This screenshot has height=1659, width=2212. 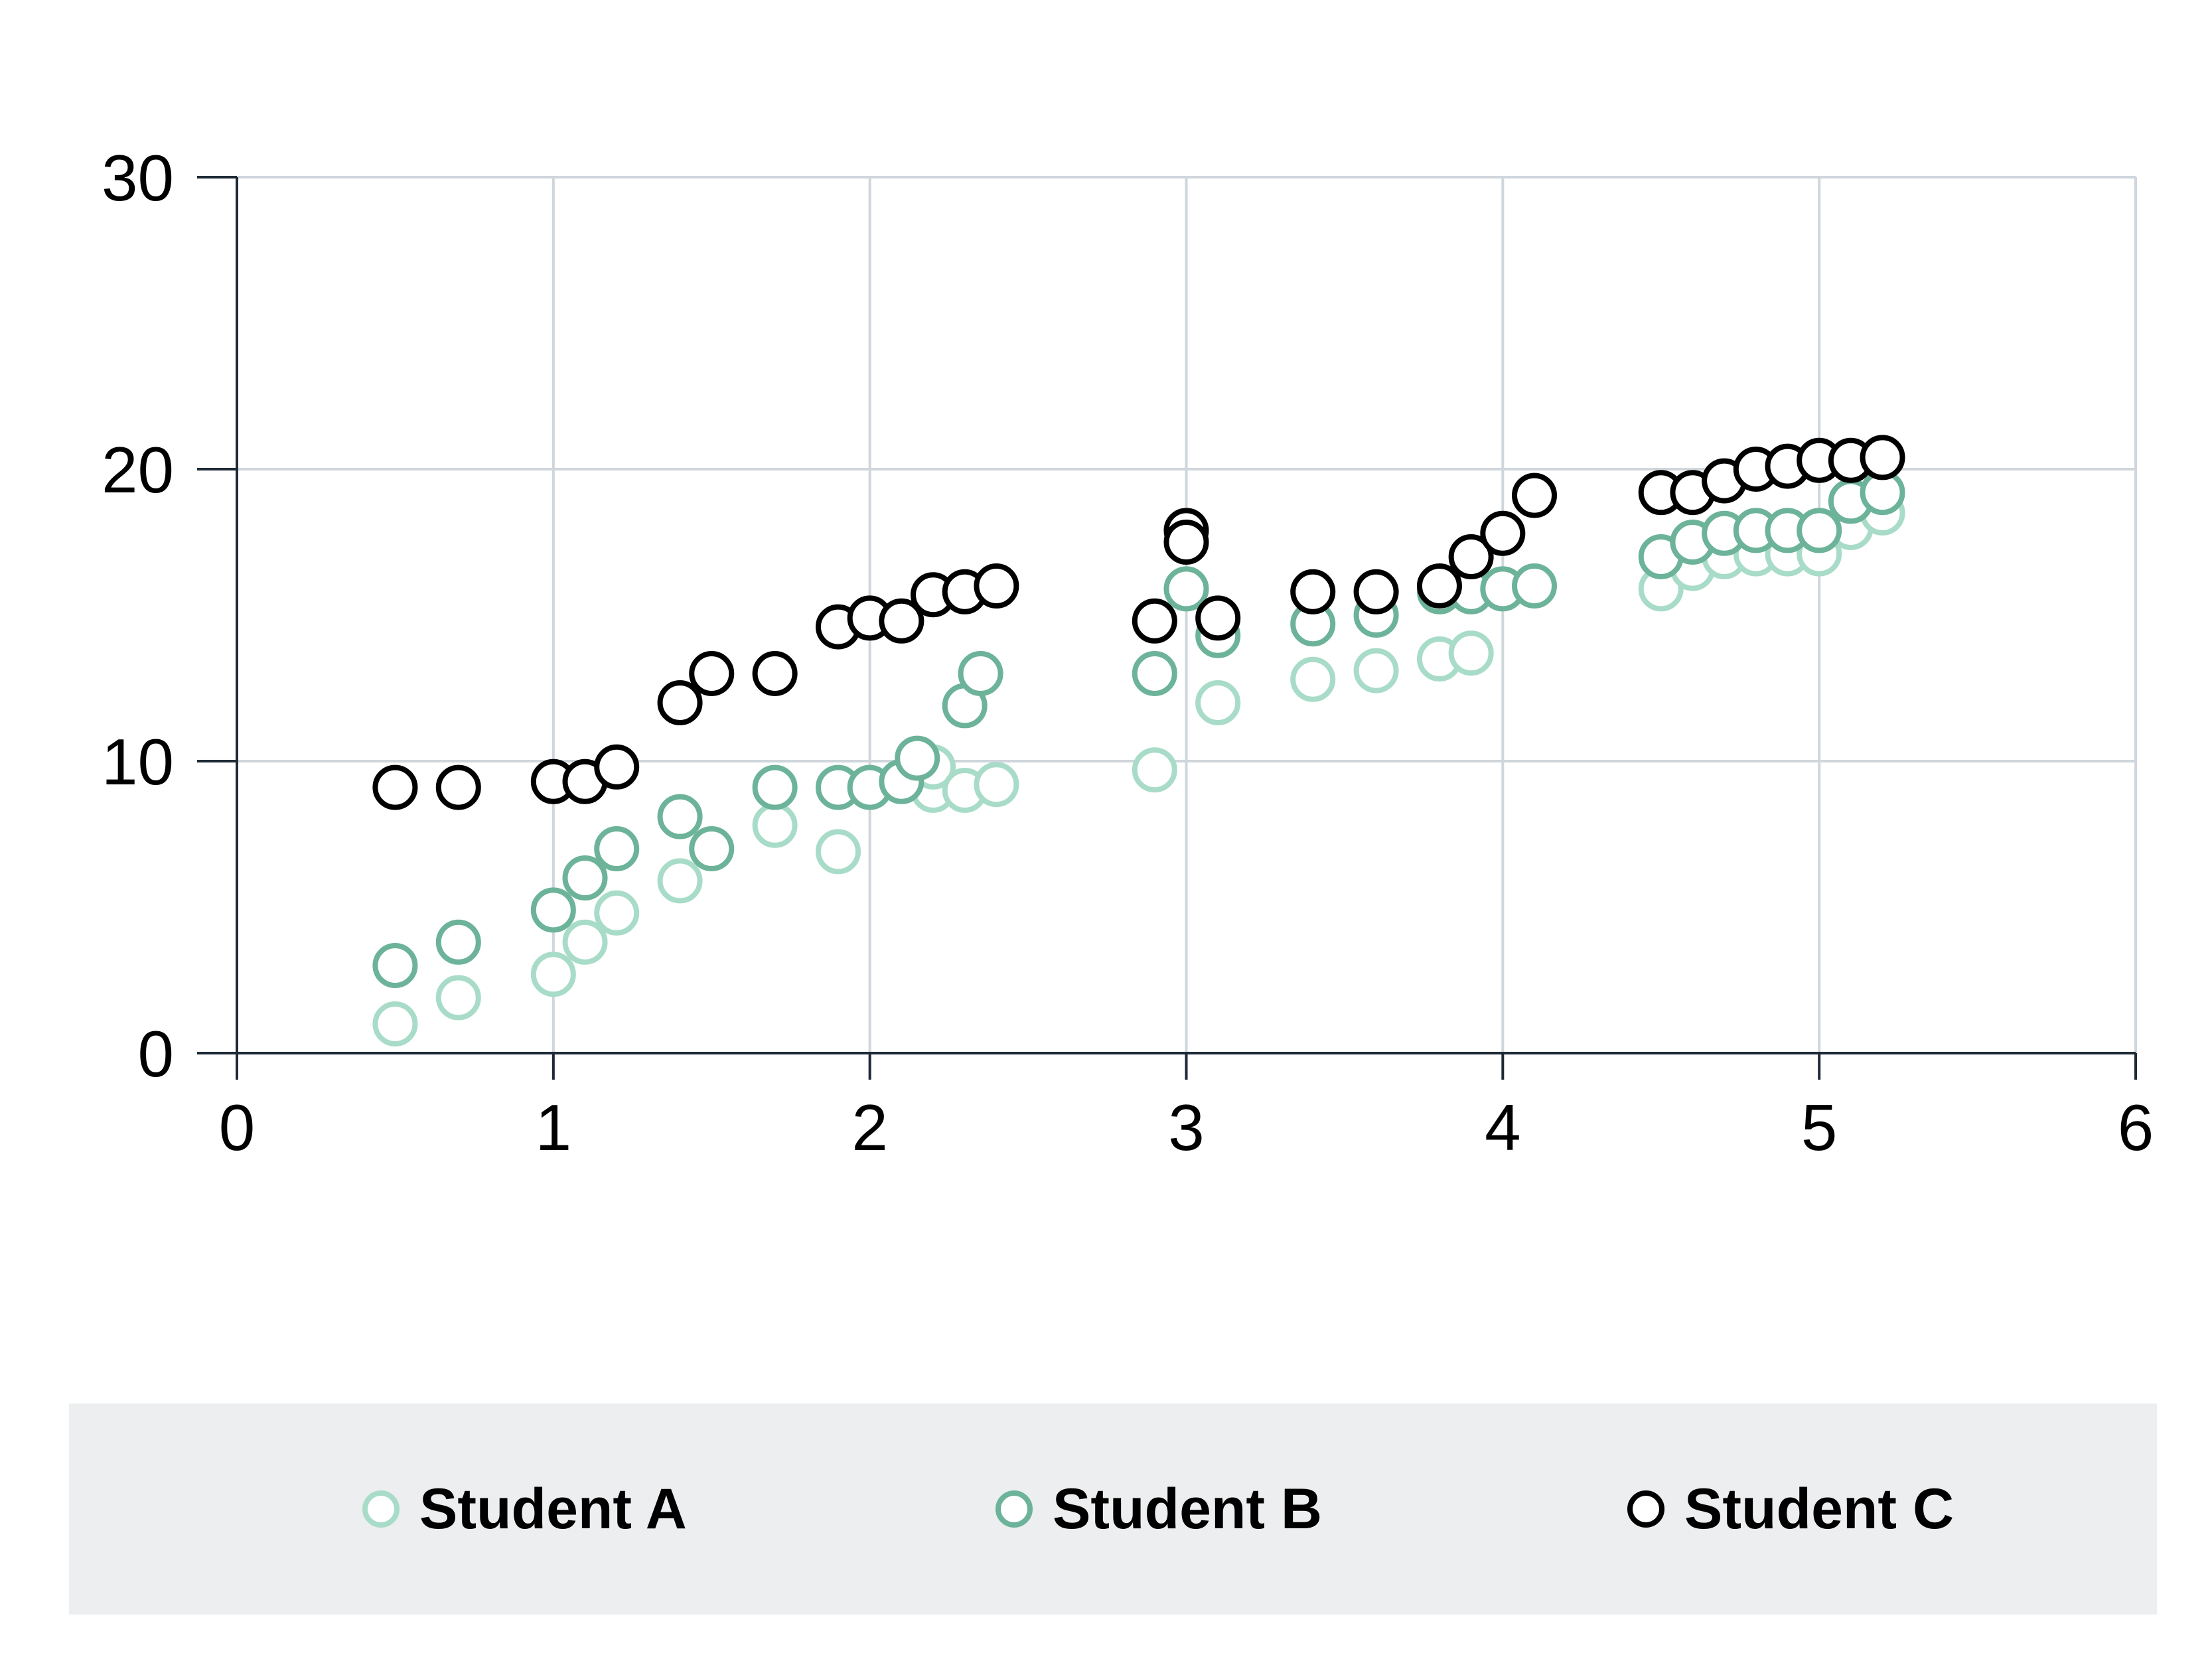 What do you see at coordinates (1188, 1509) in the screenshot?
I see `legend-label-student-b: Student B` at bounding box center [1188, 1509].